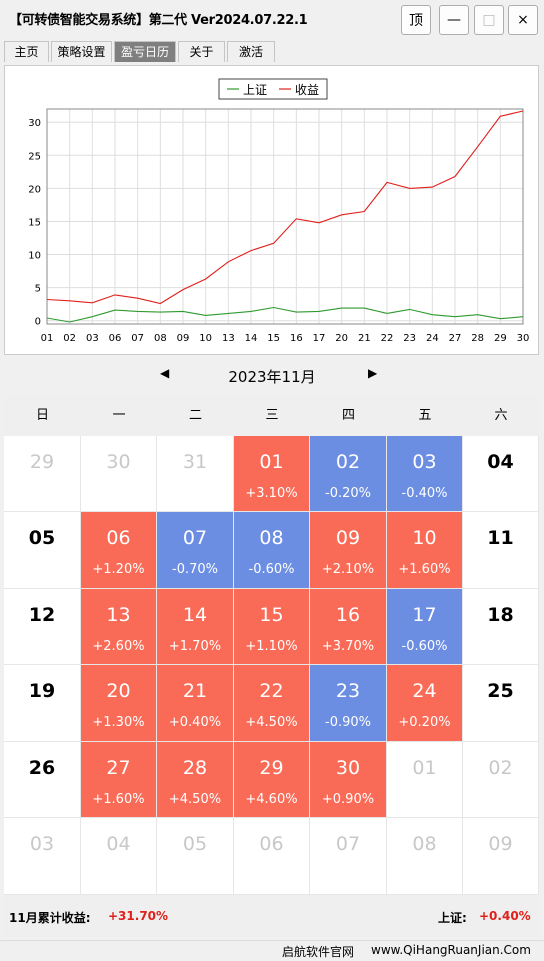 The width and height of the screenshot is (544, 961). What do you see at coordinates (38, 322) in the screenshot?
I see `y-tick-label: 0` at bounding box center [38, 322].